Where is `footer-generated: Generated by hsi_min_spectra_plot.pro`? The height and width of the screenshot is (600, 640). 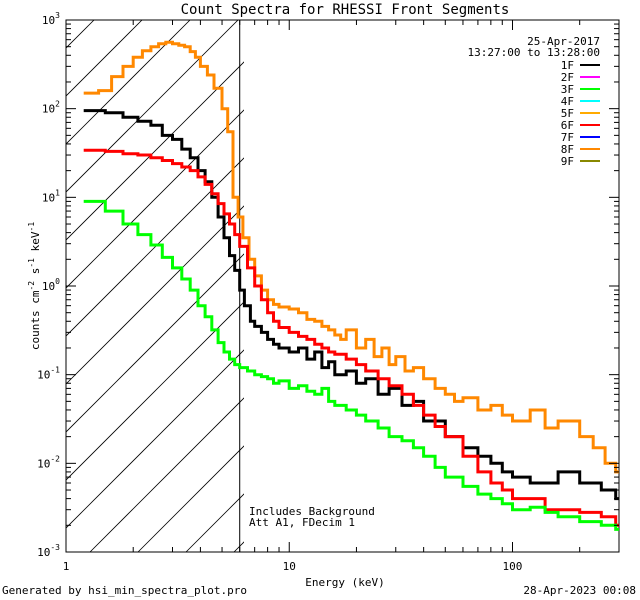 footer-generated: Generated by hsi_min_spectra_plot.pro is located at coordinates (124, 590).